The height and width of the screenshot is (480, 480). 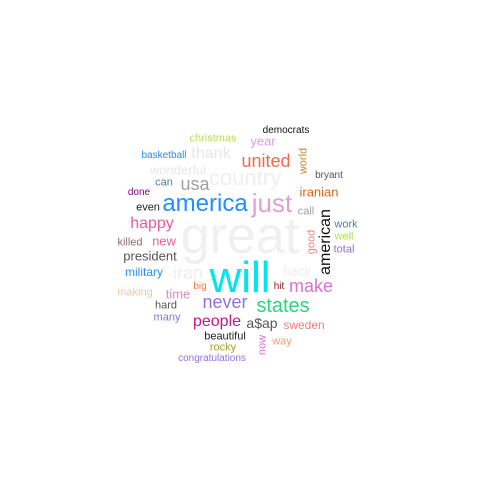 I want to click on word-just: just, so click(x=272, y=203).